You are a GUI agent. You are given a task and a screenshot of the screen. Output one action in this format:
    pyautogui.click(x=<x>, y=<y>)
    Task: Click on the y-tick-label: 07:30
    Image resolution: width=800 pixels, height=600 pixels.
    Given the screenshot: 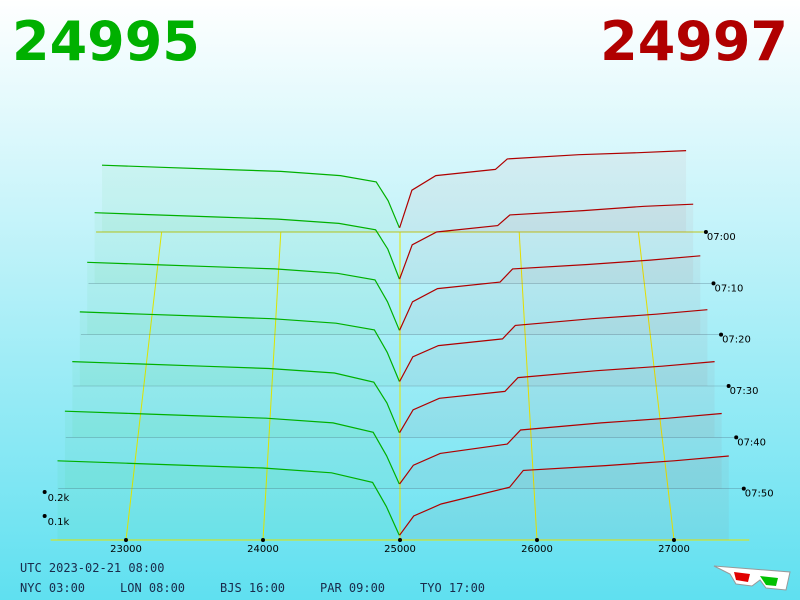 What is the action you would take?
    pyautogui.click(x=744, y=391)
    